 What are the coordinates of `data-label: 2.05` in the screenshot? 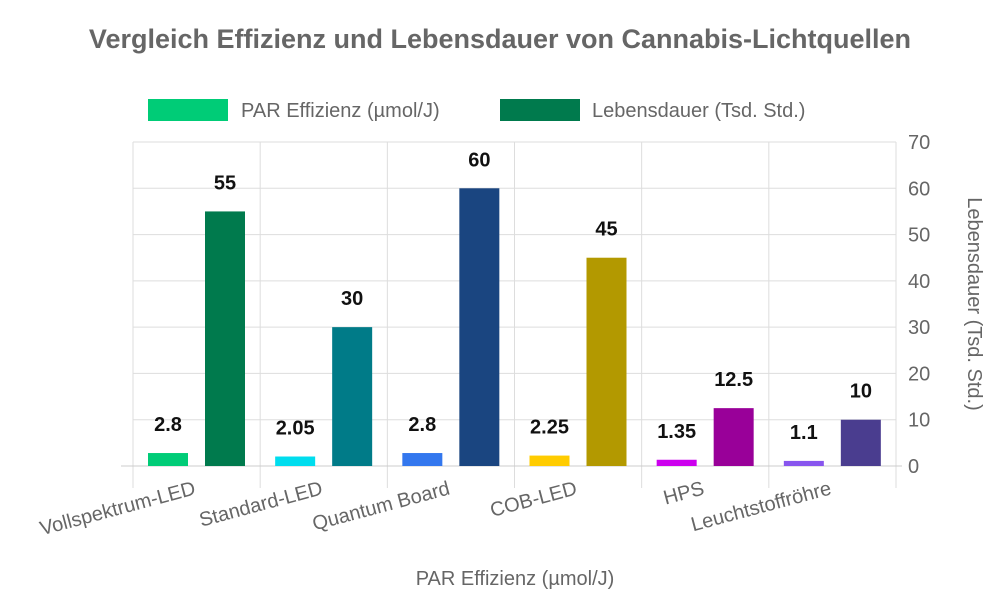 It's located at (295, 429).